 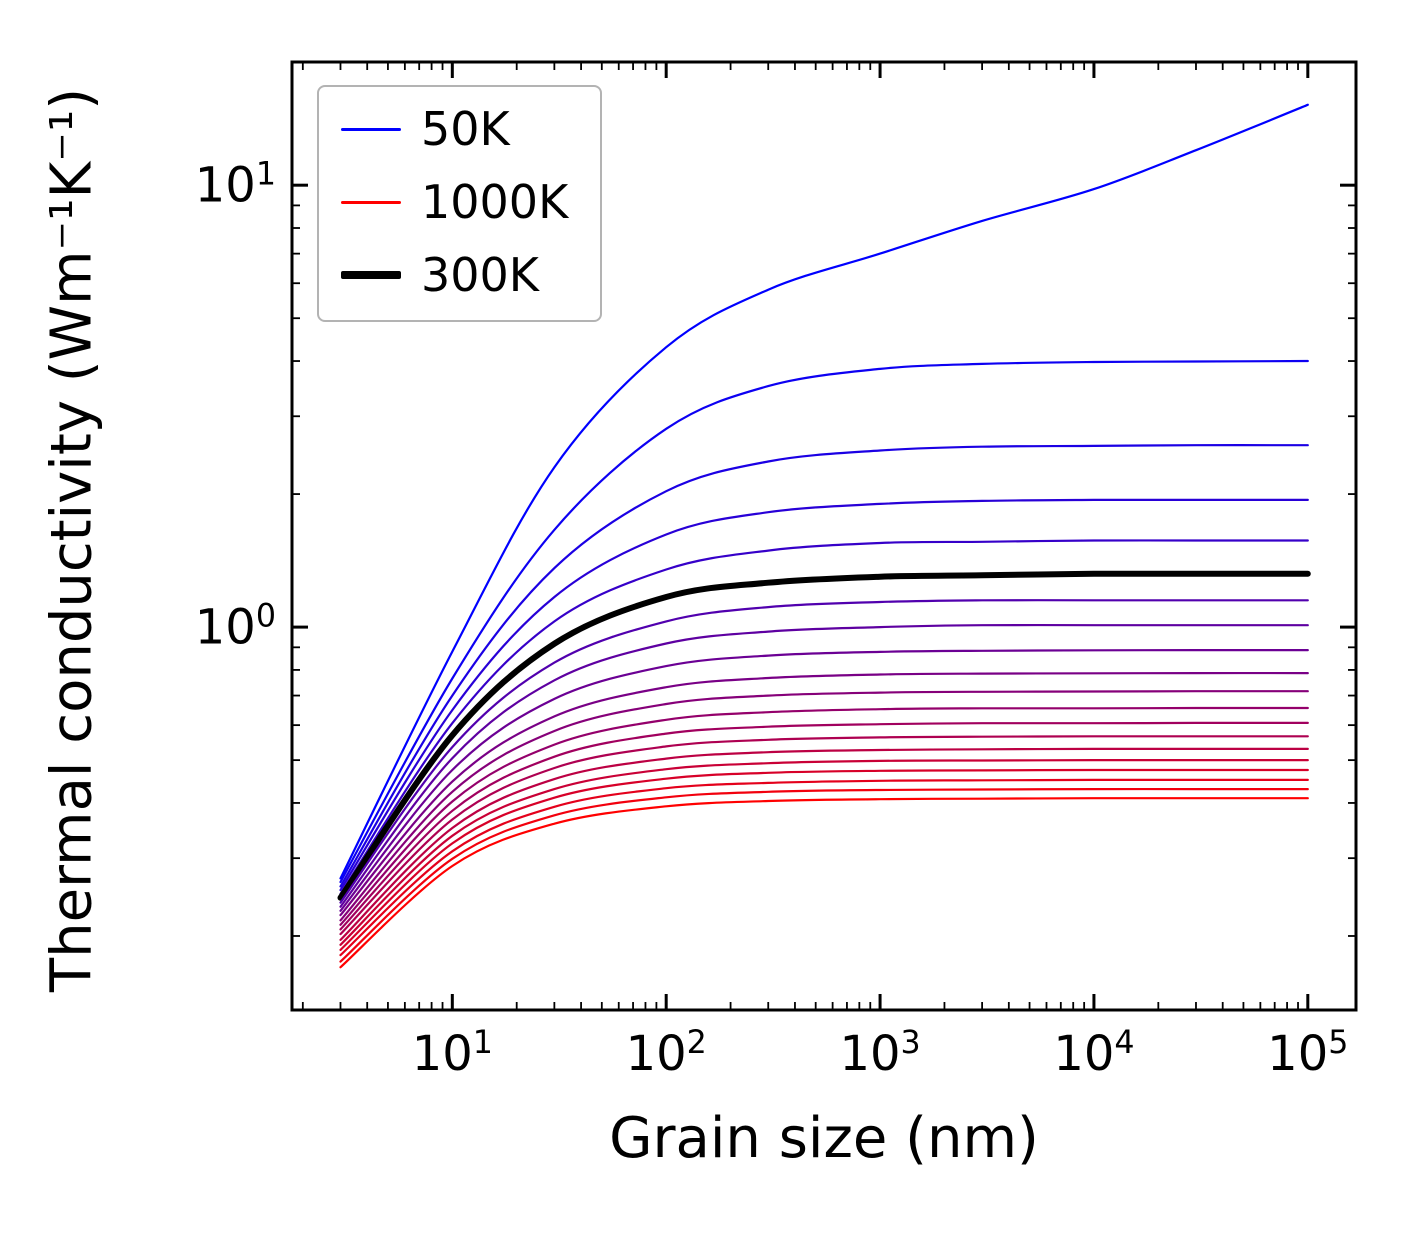 I want to click on curve-1000K, so click(x=824, y=883).